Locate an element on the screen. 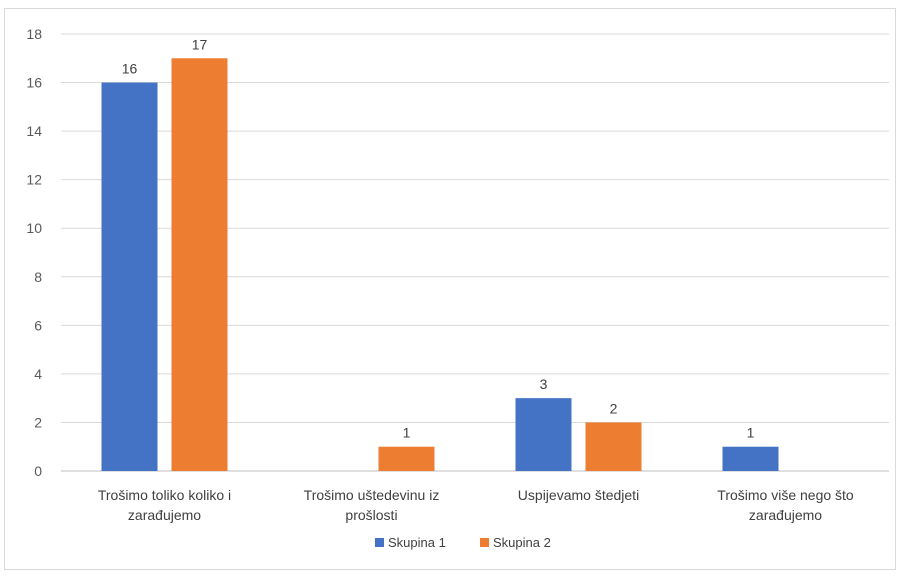 The image size is (902, 576). data-label: 16 is located at coordinates (130, 69).